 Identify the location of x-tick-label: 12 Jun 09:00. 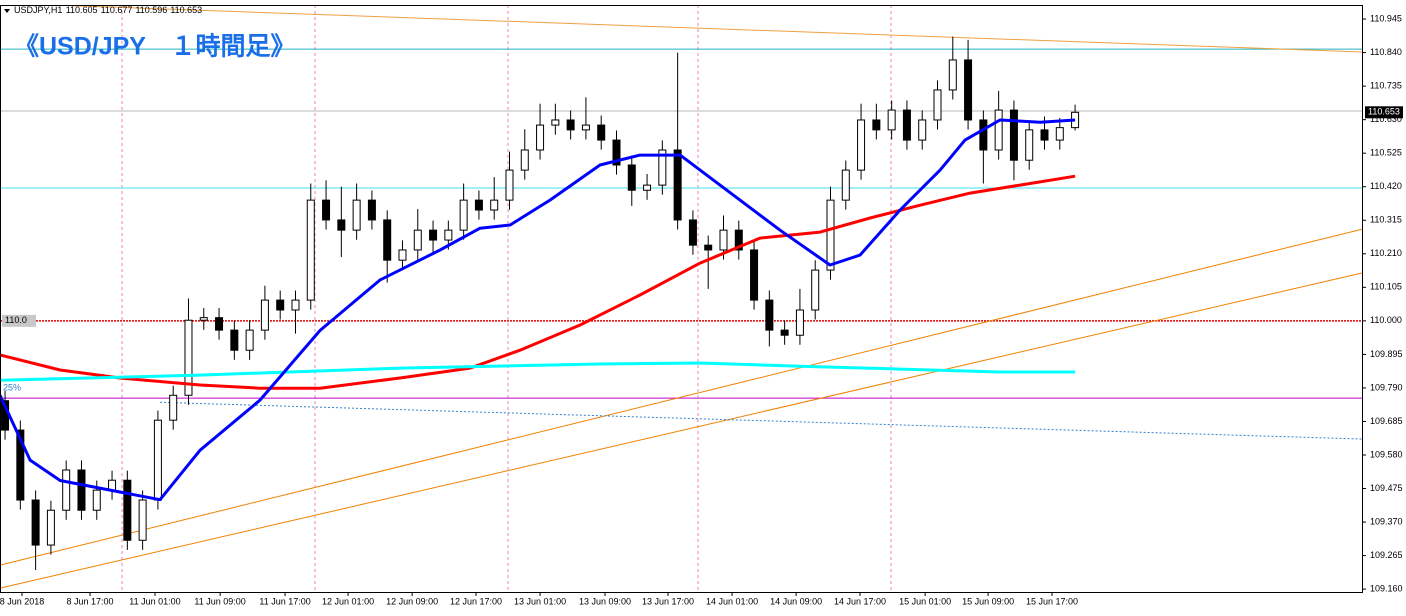
(412, 601).